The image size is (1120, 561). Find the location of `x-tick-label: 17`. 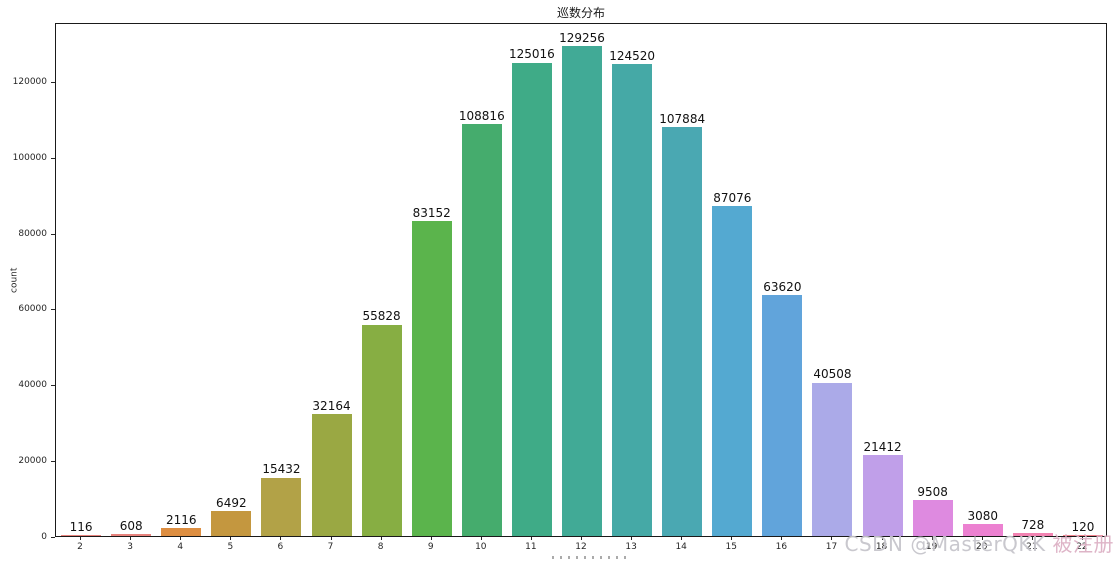

x-tick-label: 17 is located at coordinates (831, 547).